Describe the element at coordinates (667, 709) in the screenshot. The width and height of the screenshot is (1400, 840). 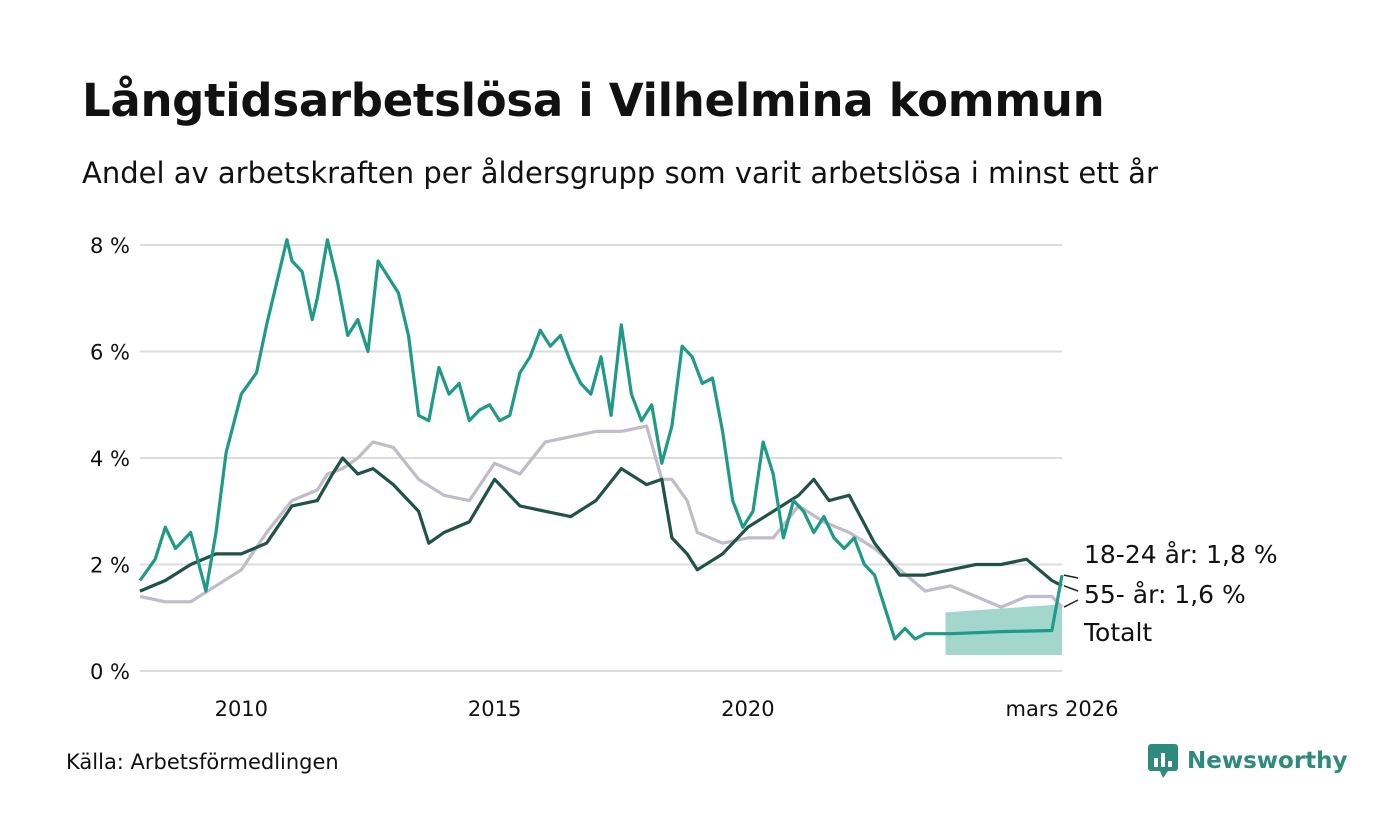
I see `x-axis: 2010 2015 2020 mars 2026` at that location.